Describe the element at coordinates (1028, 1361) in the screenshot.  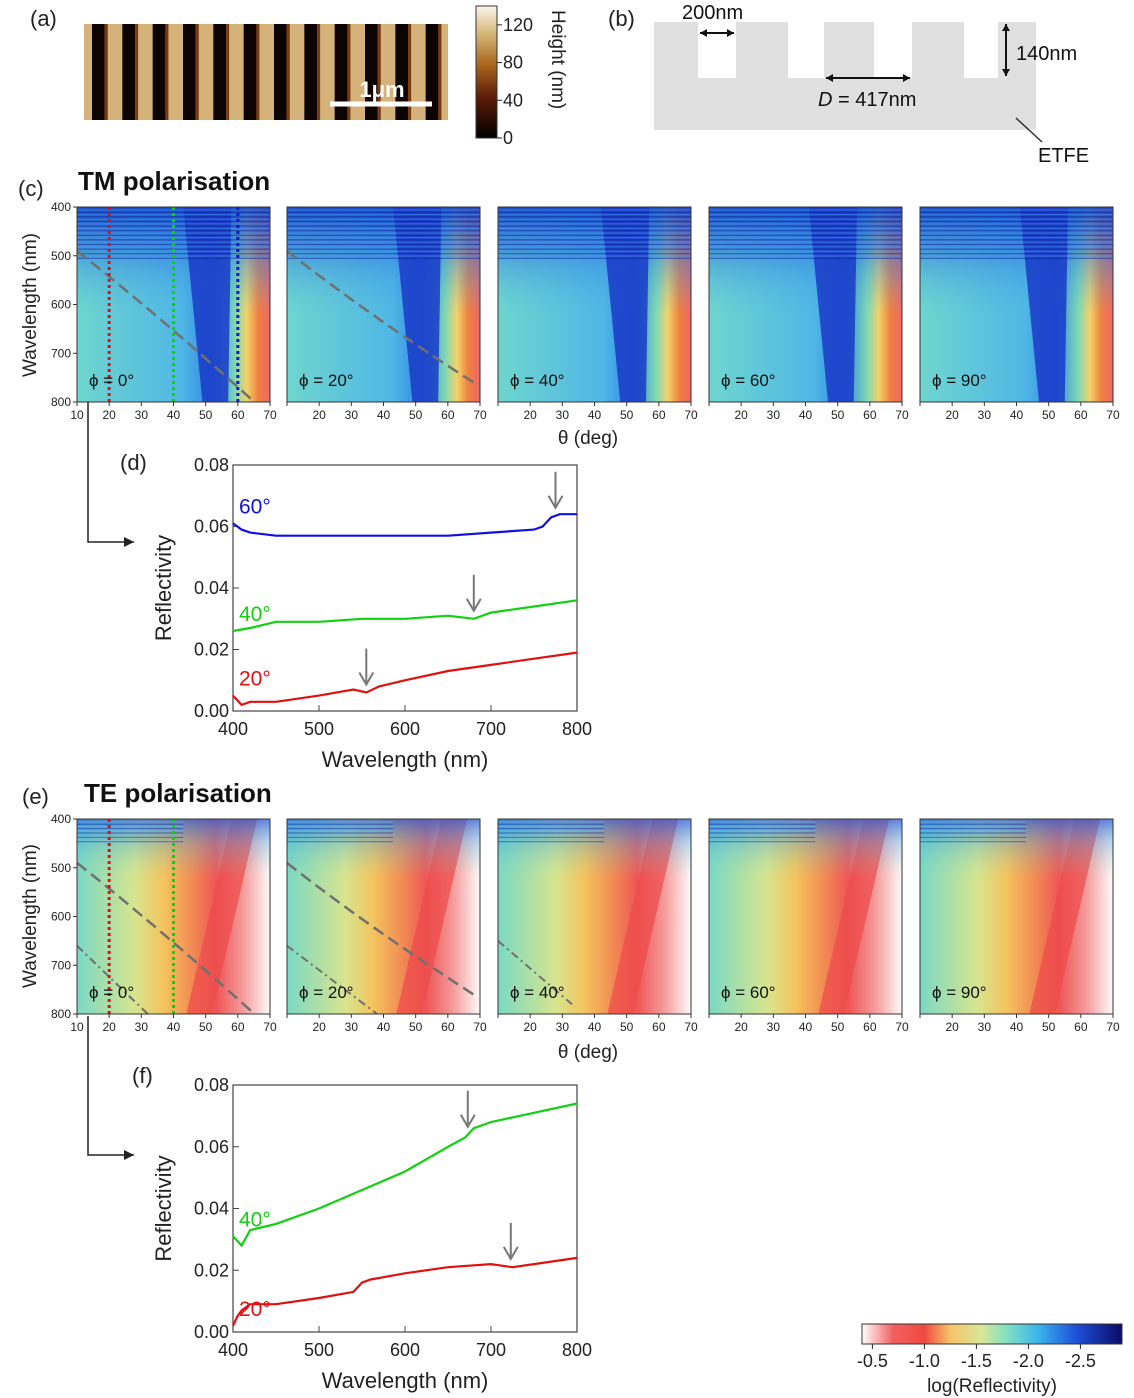
I see `main-colorbar-tick-label: -2.0` at that location.